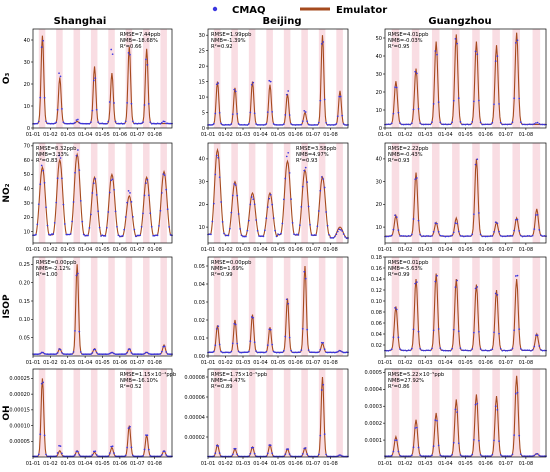  I want to click on legend: CMAQ Emulator, so click(299, 10).